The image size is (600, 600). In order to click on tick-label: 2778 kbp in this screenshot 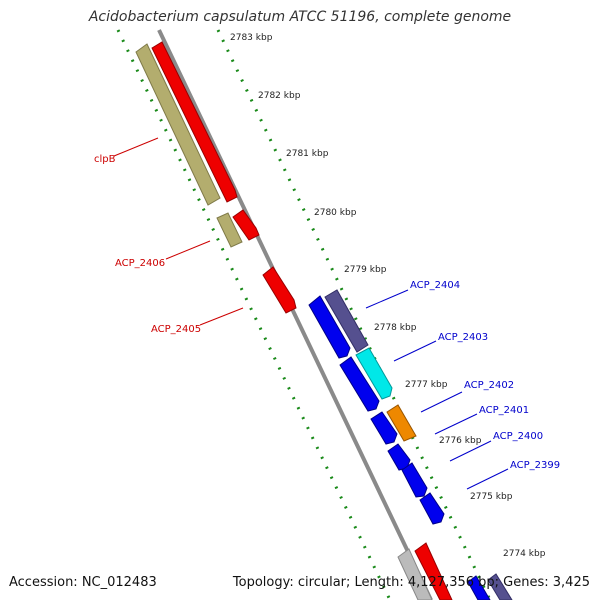, I will do `click(395, 328)`.